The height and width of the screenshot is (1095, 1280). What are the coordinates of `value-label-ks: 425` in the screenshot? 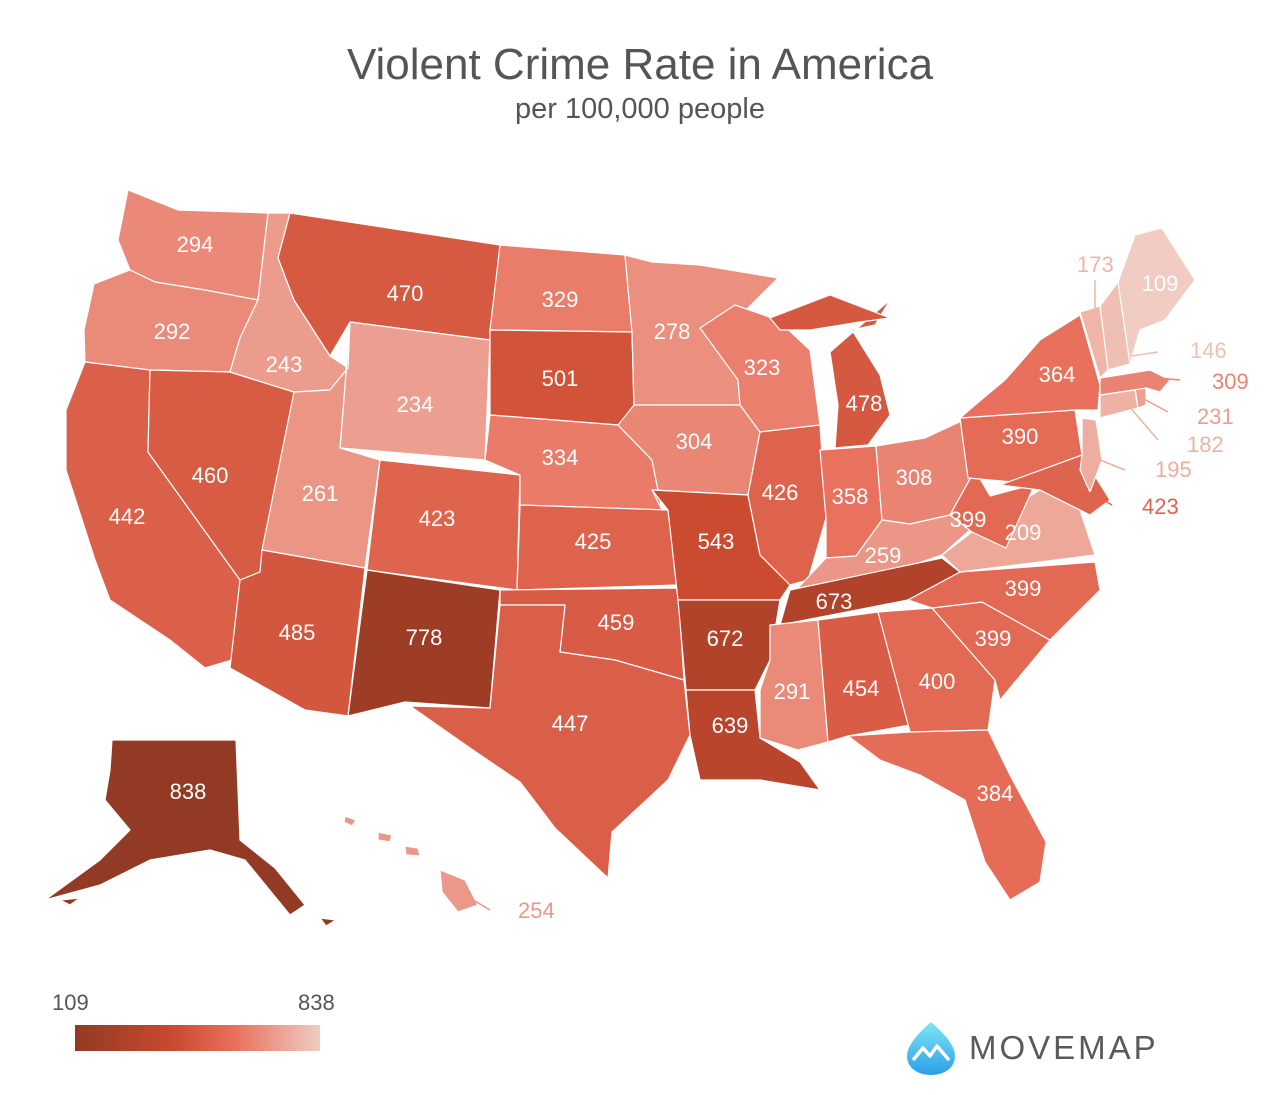 It's located at (593, 541).